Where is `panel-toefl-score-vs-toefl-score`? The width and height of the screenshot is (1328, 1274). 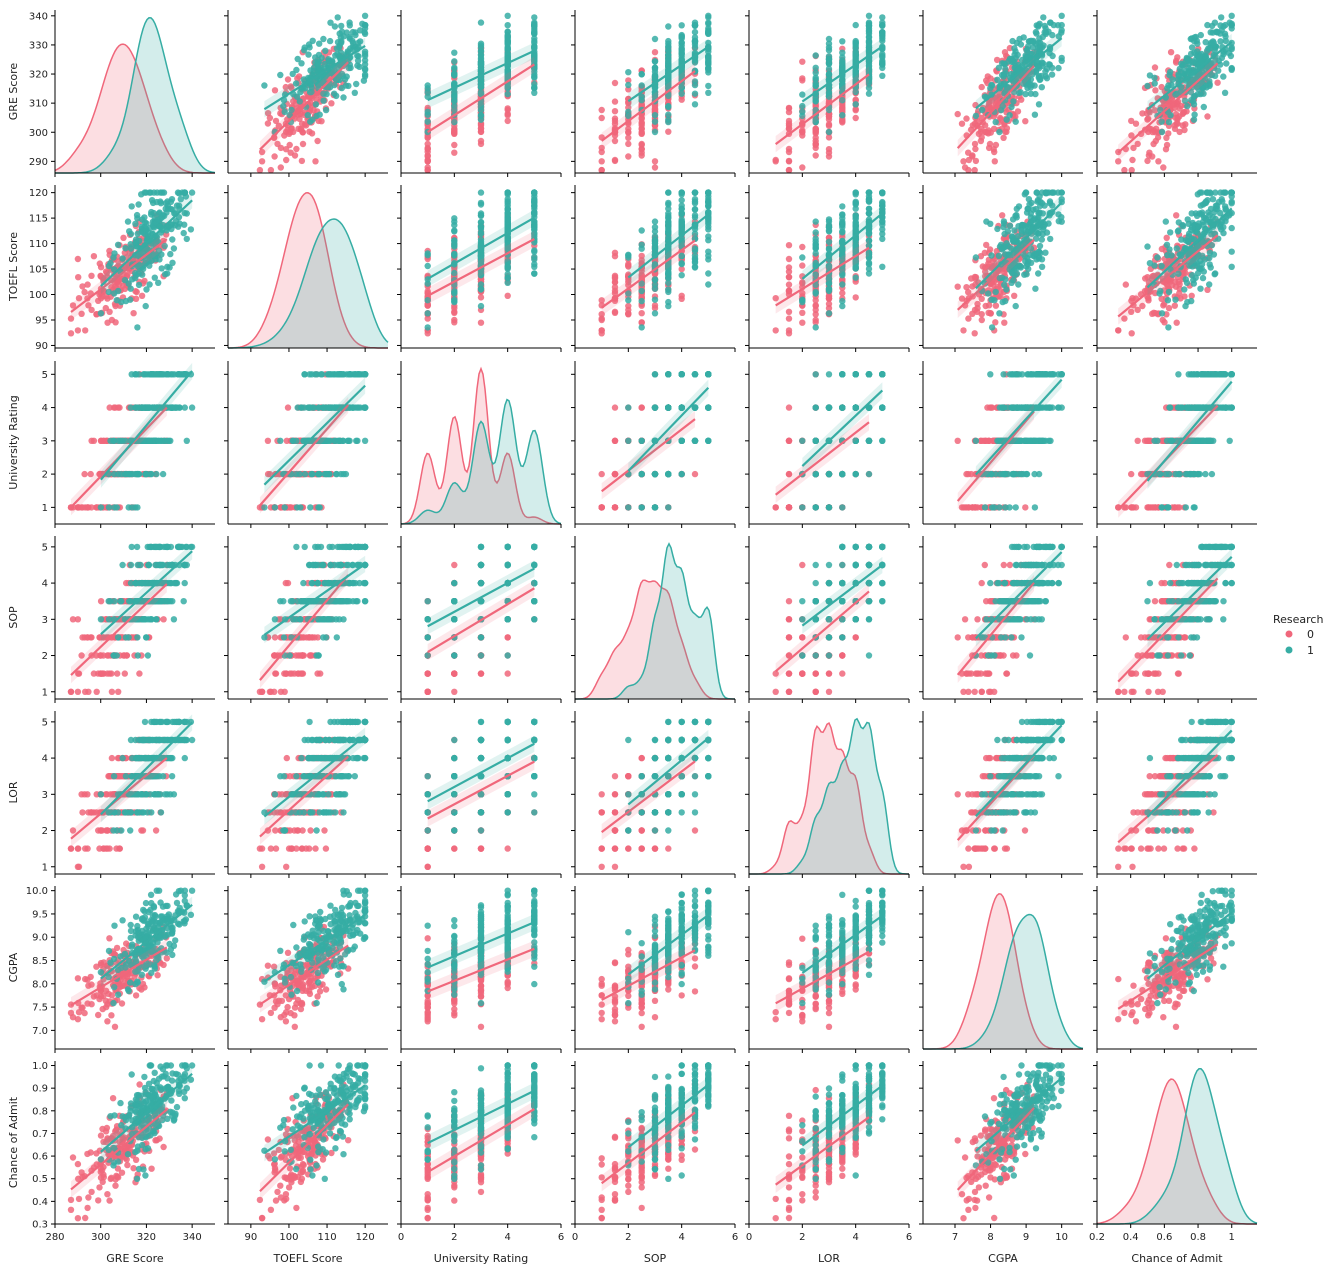
panel-toefl-score-vs-toefl-score is located at coordinates (306, 268).